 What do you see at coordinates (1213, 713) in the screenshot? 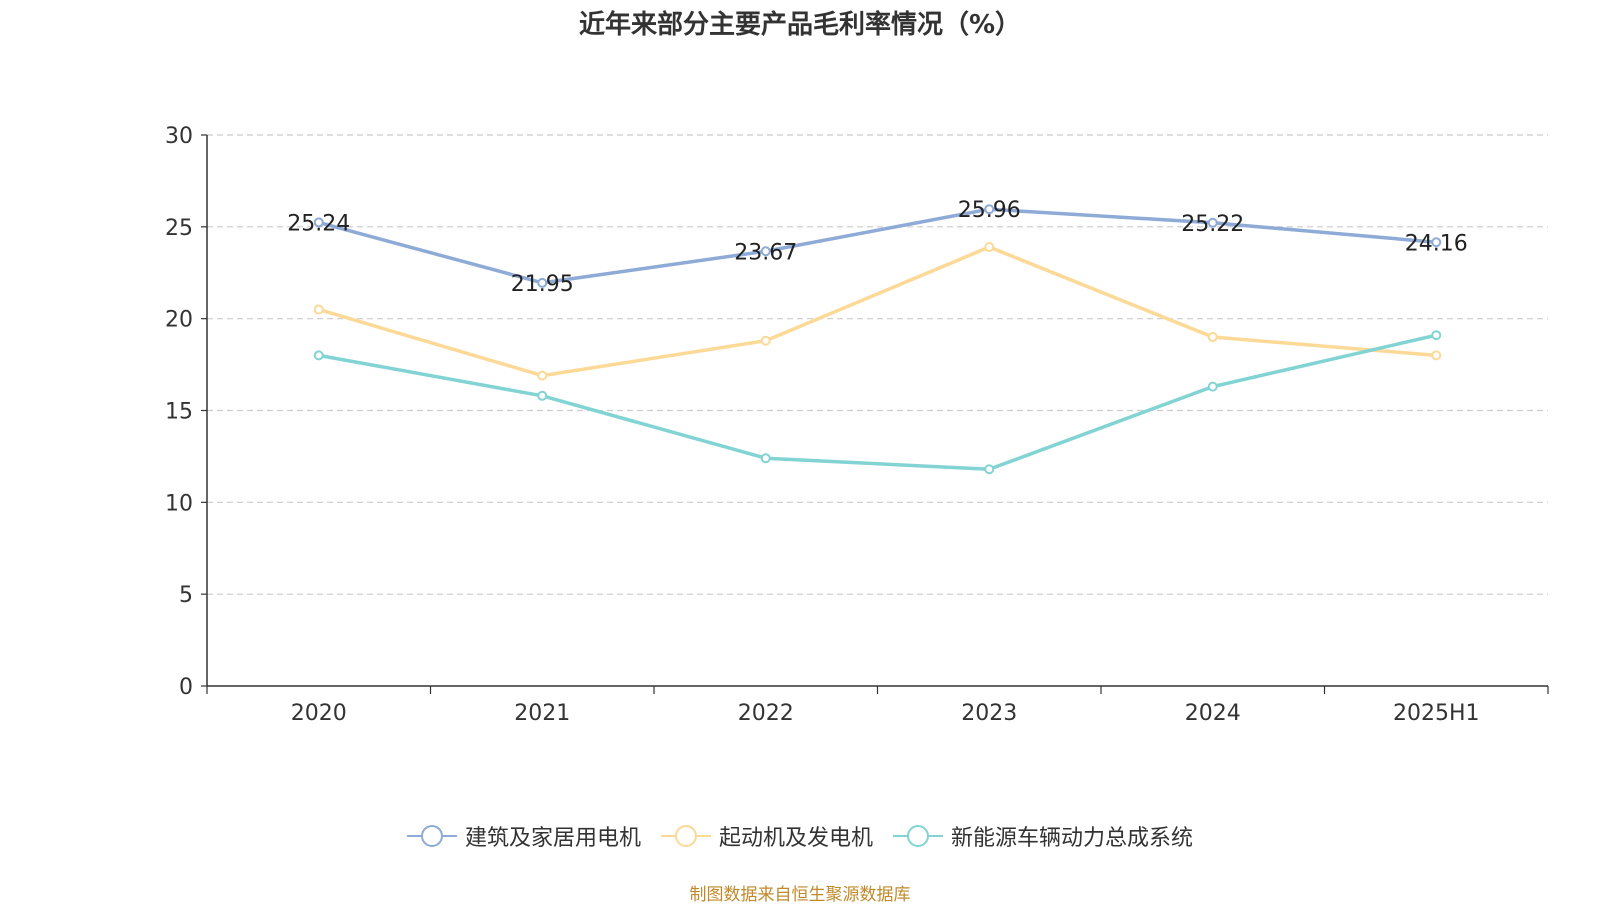
I see `x-tick-label: 2024` at bounding box center [1213, 713].